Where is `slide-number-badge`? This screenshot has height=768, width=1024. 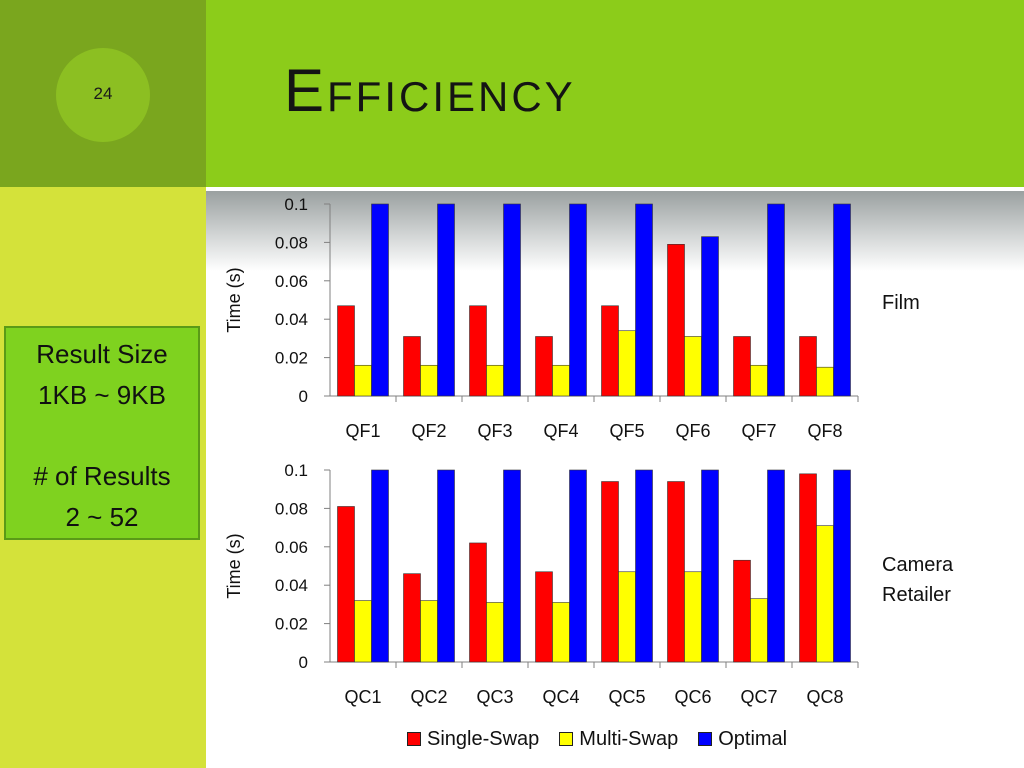
slide-number-badge is located at coordinates (103, 95).